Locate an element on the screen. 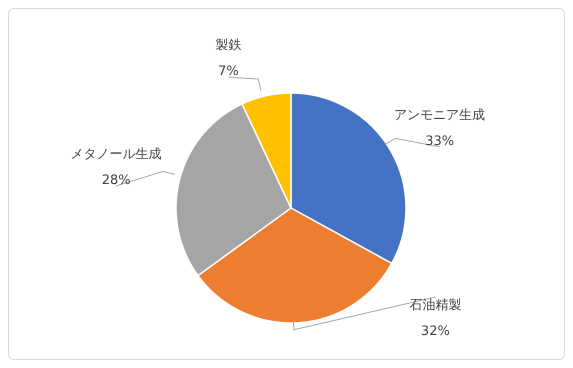 Image resolution: width=573 pixels, height=368 pixels. data-label: 33% is located at coordinates (439, 141).